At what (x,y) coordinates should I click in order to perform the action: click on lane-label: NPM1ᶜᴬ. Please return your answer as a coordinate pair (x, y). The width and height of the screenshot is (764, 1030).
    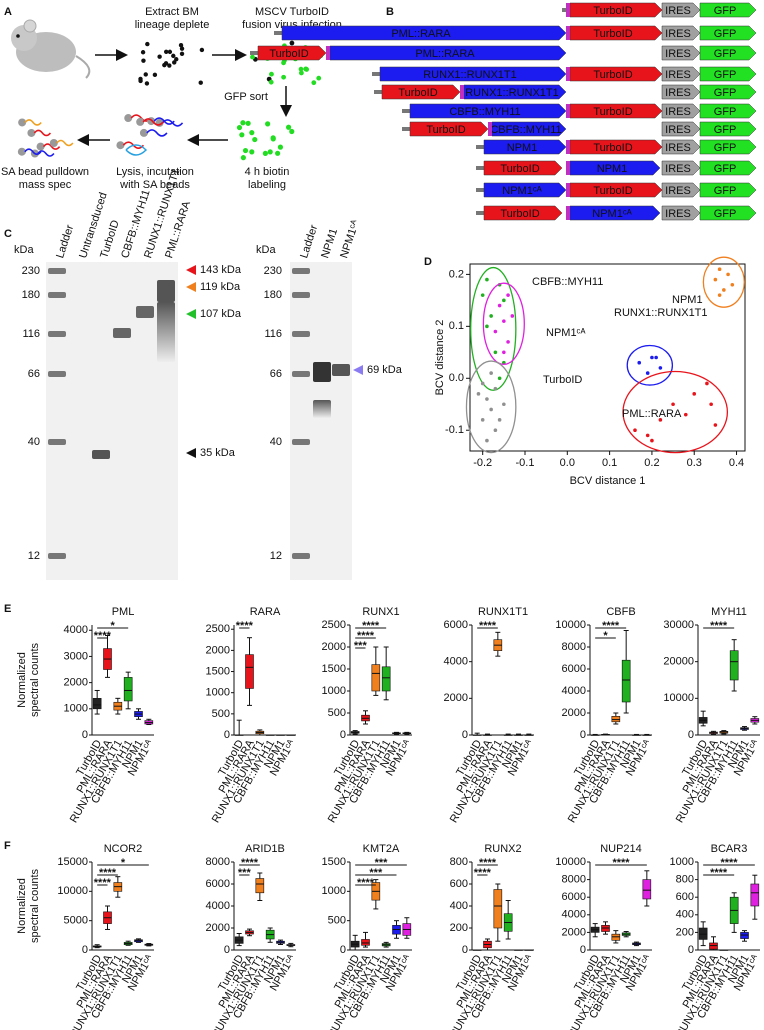
    Looking at the image, I should click on (350, 239).